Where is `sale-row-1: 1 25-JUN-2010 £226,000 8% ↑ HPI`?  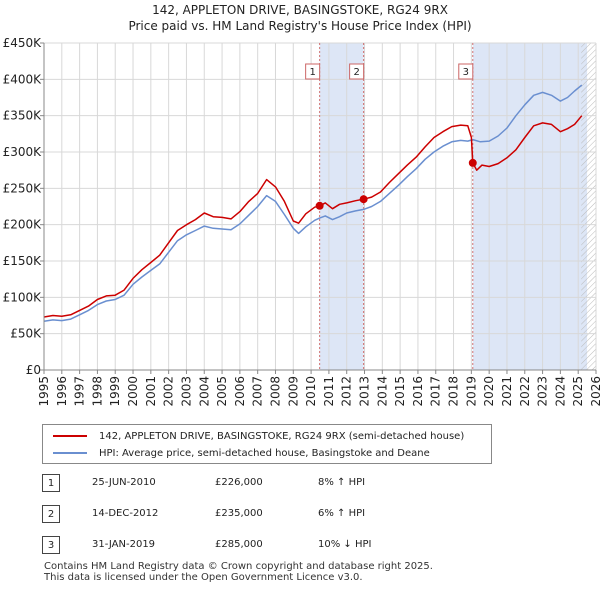 sale-row-1: 1 25-JUN-2010 £226,000 8% ↑ HPI is located at coordinates (242, 484).